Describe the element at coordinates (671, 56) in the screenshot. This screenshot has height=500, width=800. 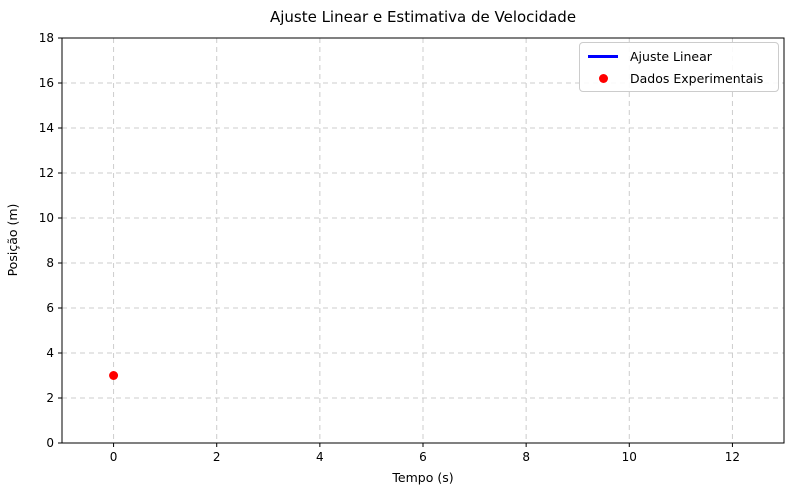
I see `legend-label-ajuste-linear: Ajuste Linear` at that location.